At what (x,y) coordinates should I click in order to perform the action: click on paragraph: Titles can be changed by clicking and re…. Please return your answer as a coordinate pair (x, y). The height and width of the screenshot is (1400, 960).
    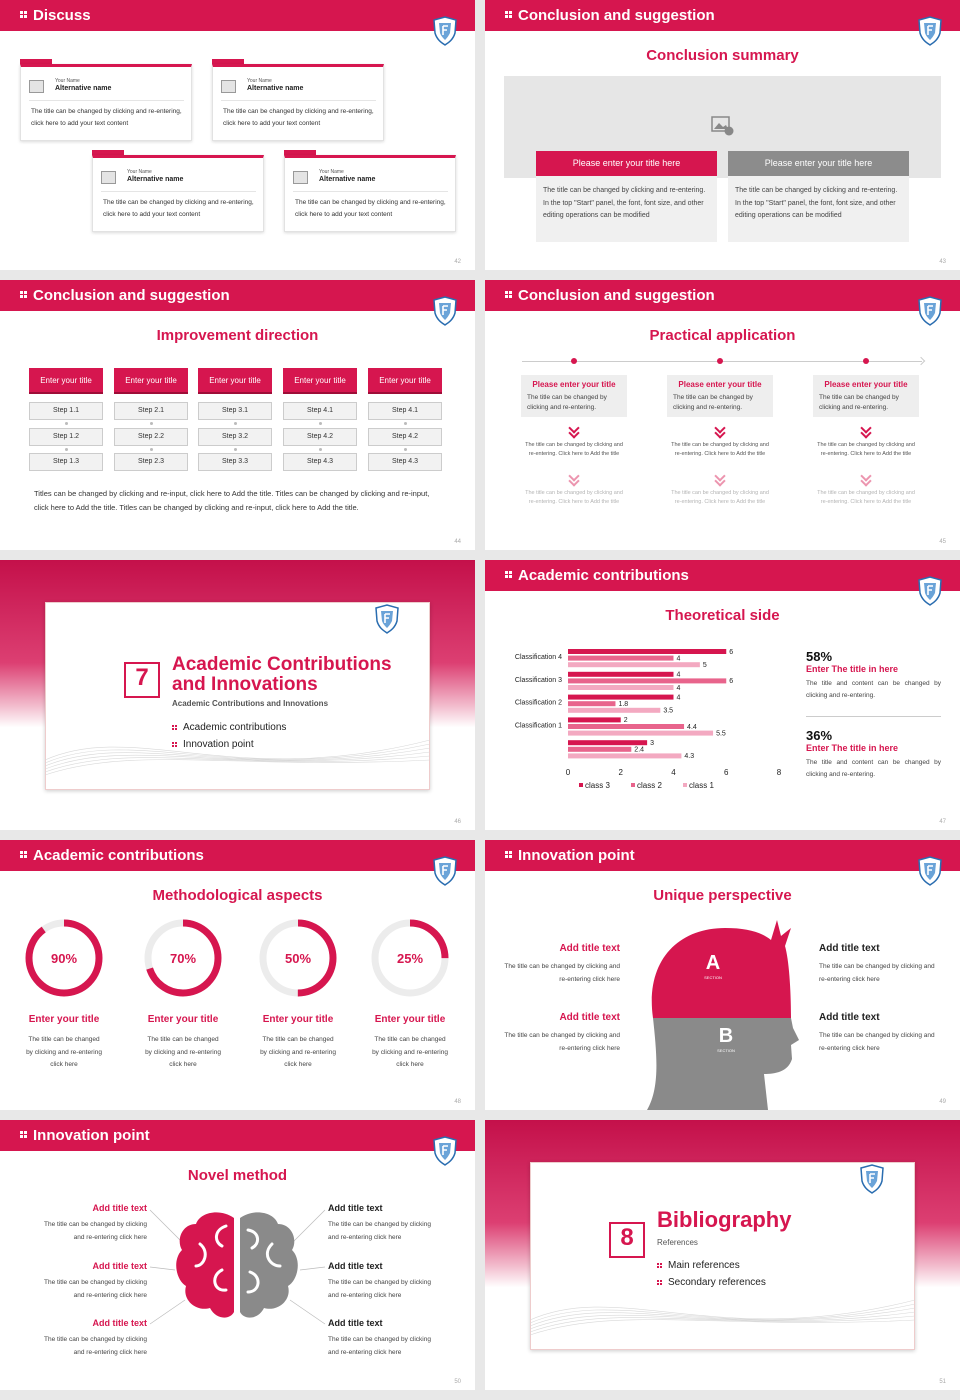
    Looking at the image, I should click on (232, 500).